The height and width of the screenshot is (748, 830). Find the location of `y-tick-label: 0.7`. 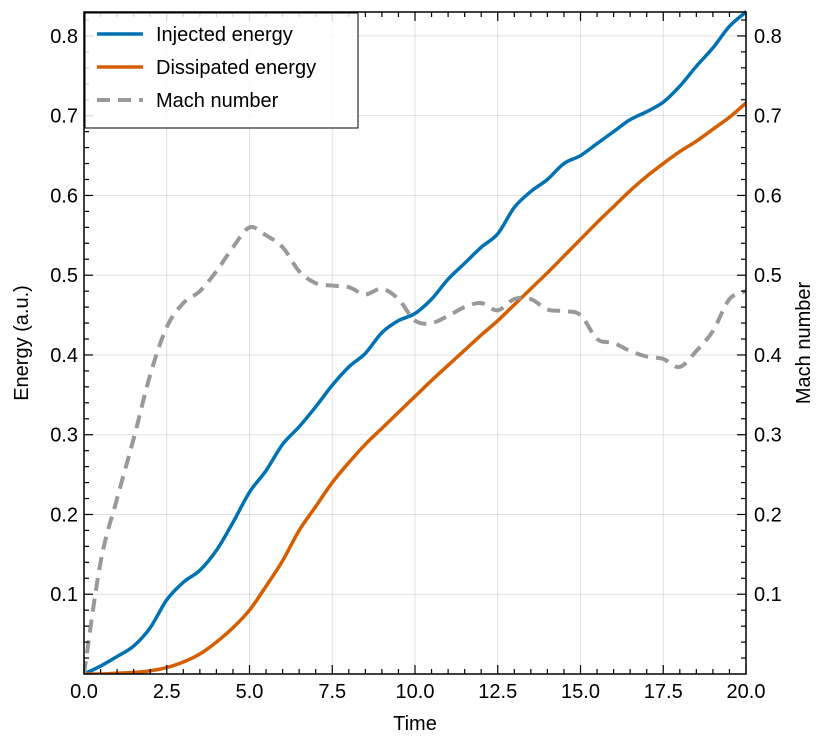

y-tick-label: 0.7 is located at coordinates (64, 117).